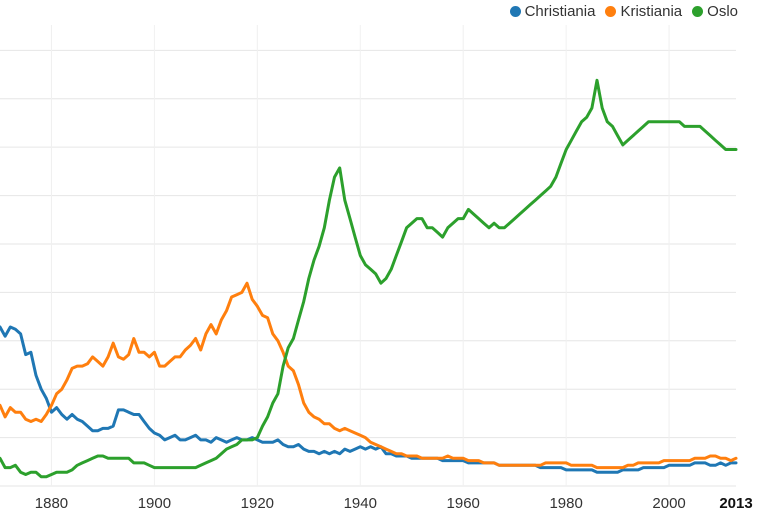 The image size is (768, 526). Describe the element at coordinates (651, 11) in the screenshot. I see `legend-label: Kristiania` at that location.